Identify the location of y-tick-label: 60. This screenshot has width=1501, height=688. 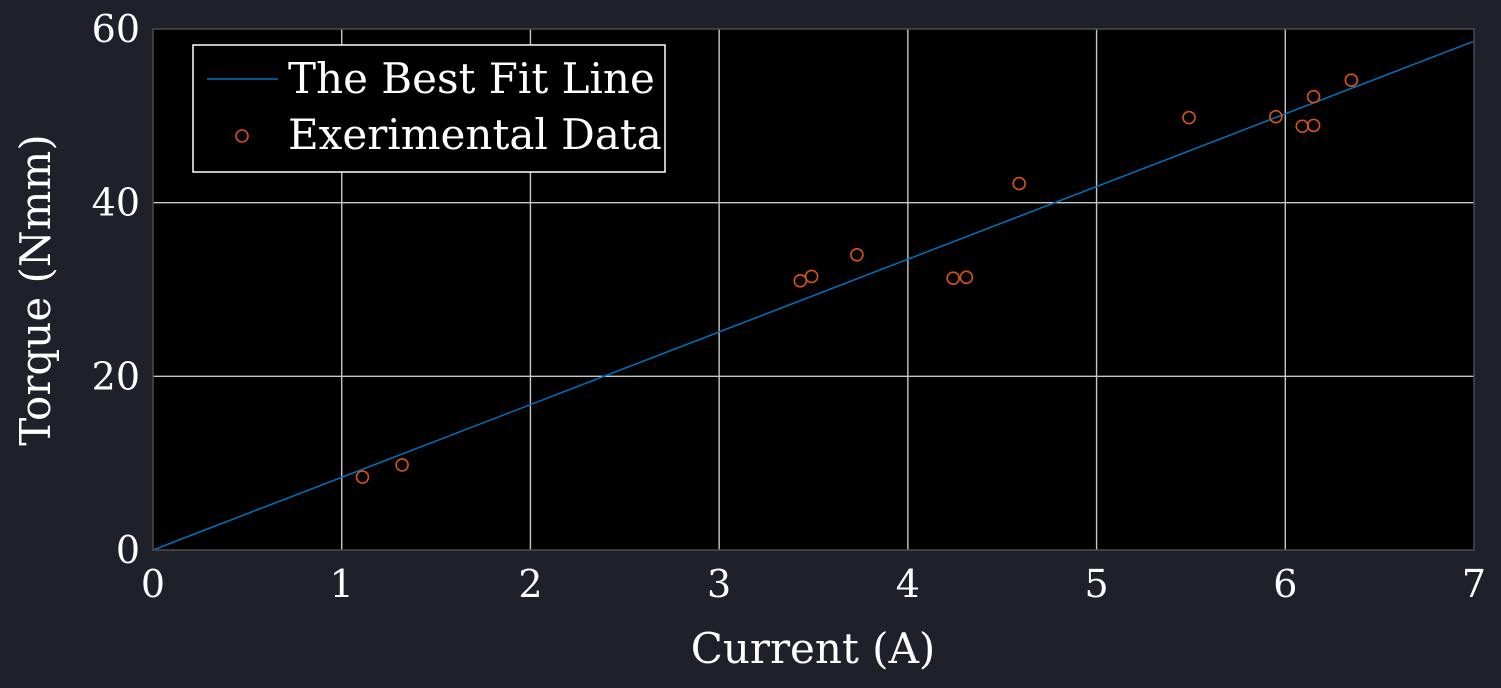
(116, 29).